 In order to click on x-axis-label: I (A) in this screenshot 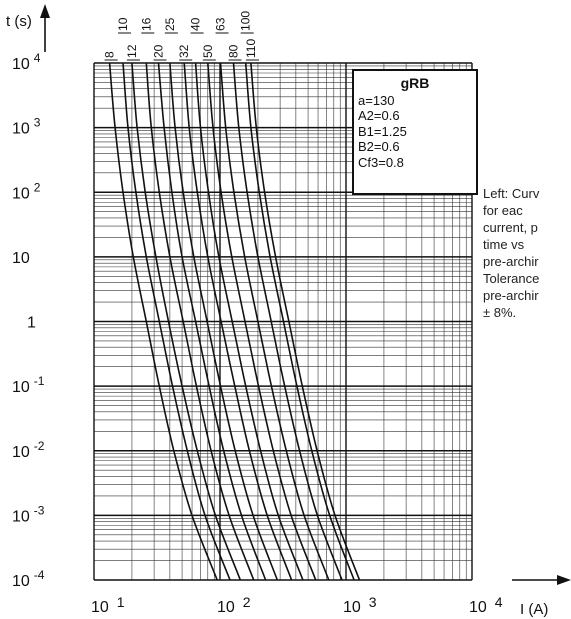, I will do `click(534, 609)`.